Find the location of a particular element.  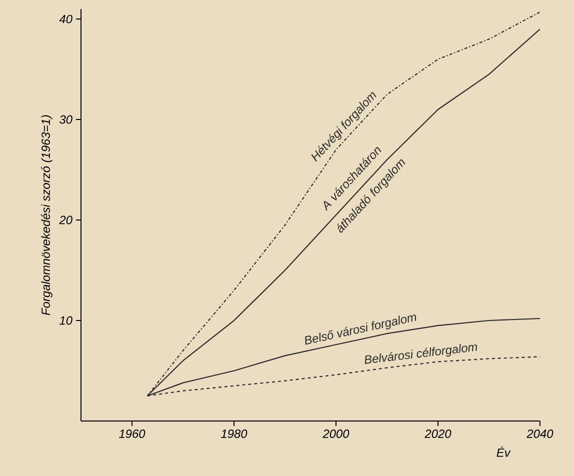

x-tick-label: 2020 is located at coordinates (438, 434).